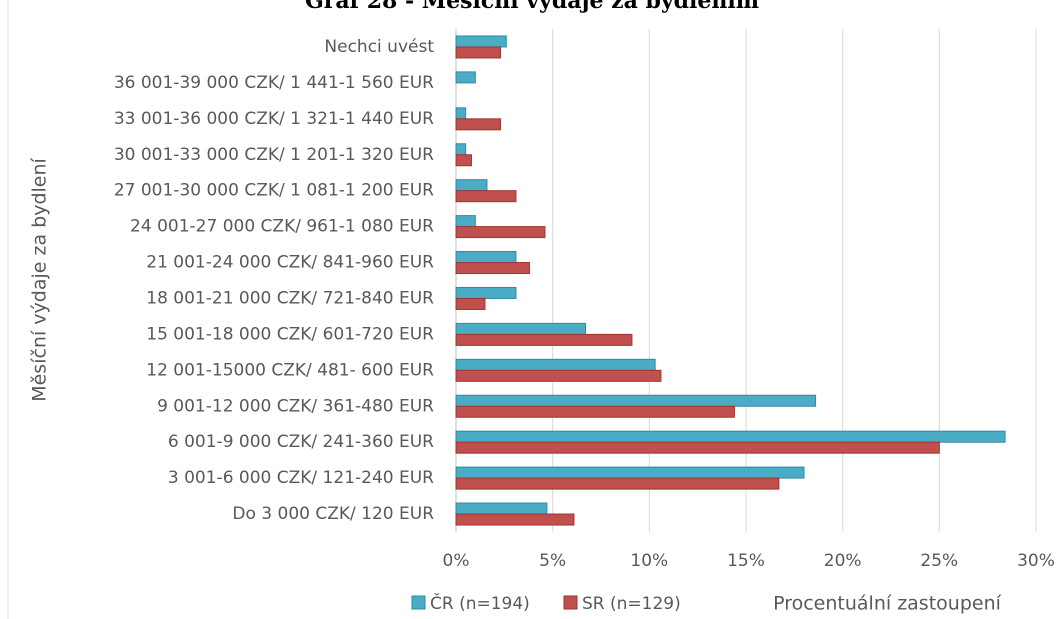  I want to click on x-tick-label: 25%, so click(939, 561).